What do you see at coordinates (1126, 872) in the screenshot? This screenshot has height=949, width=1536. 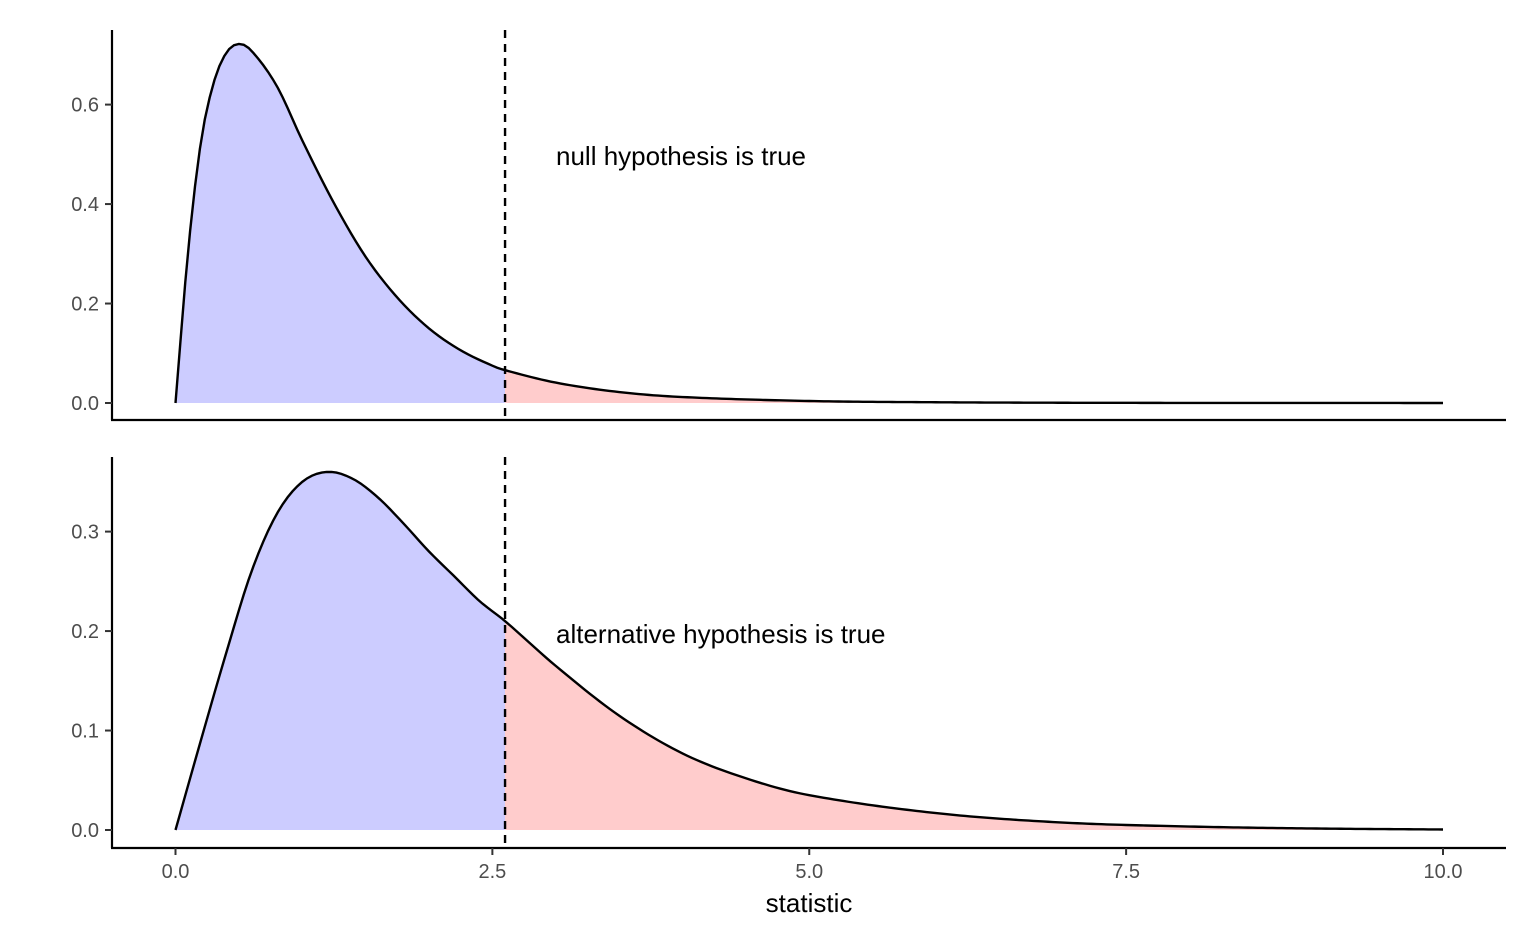 I see `x-tick-label: 7.5` at bounding box center [1126, 872].